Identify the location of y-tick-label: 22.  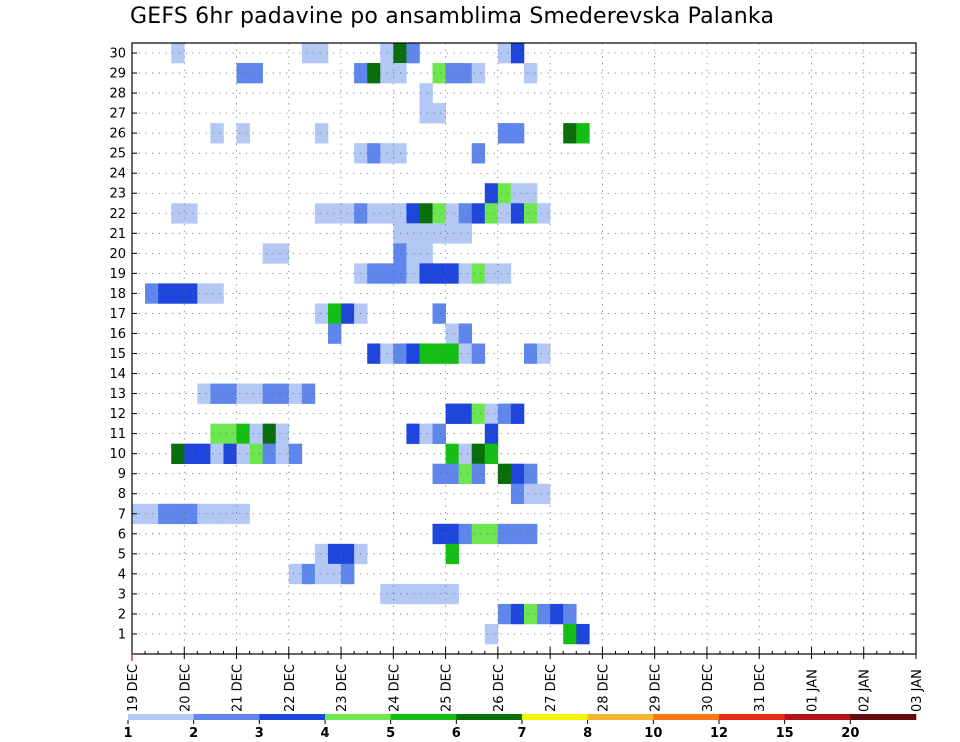
(117, 214).